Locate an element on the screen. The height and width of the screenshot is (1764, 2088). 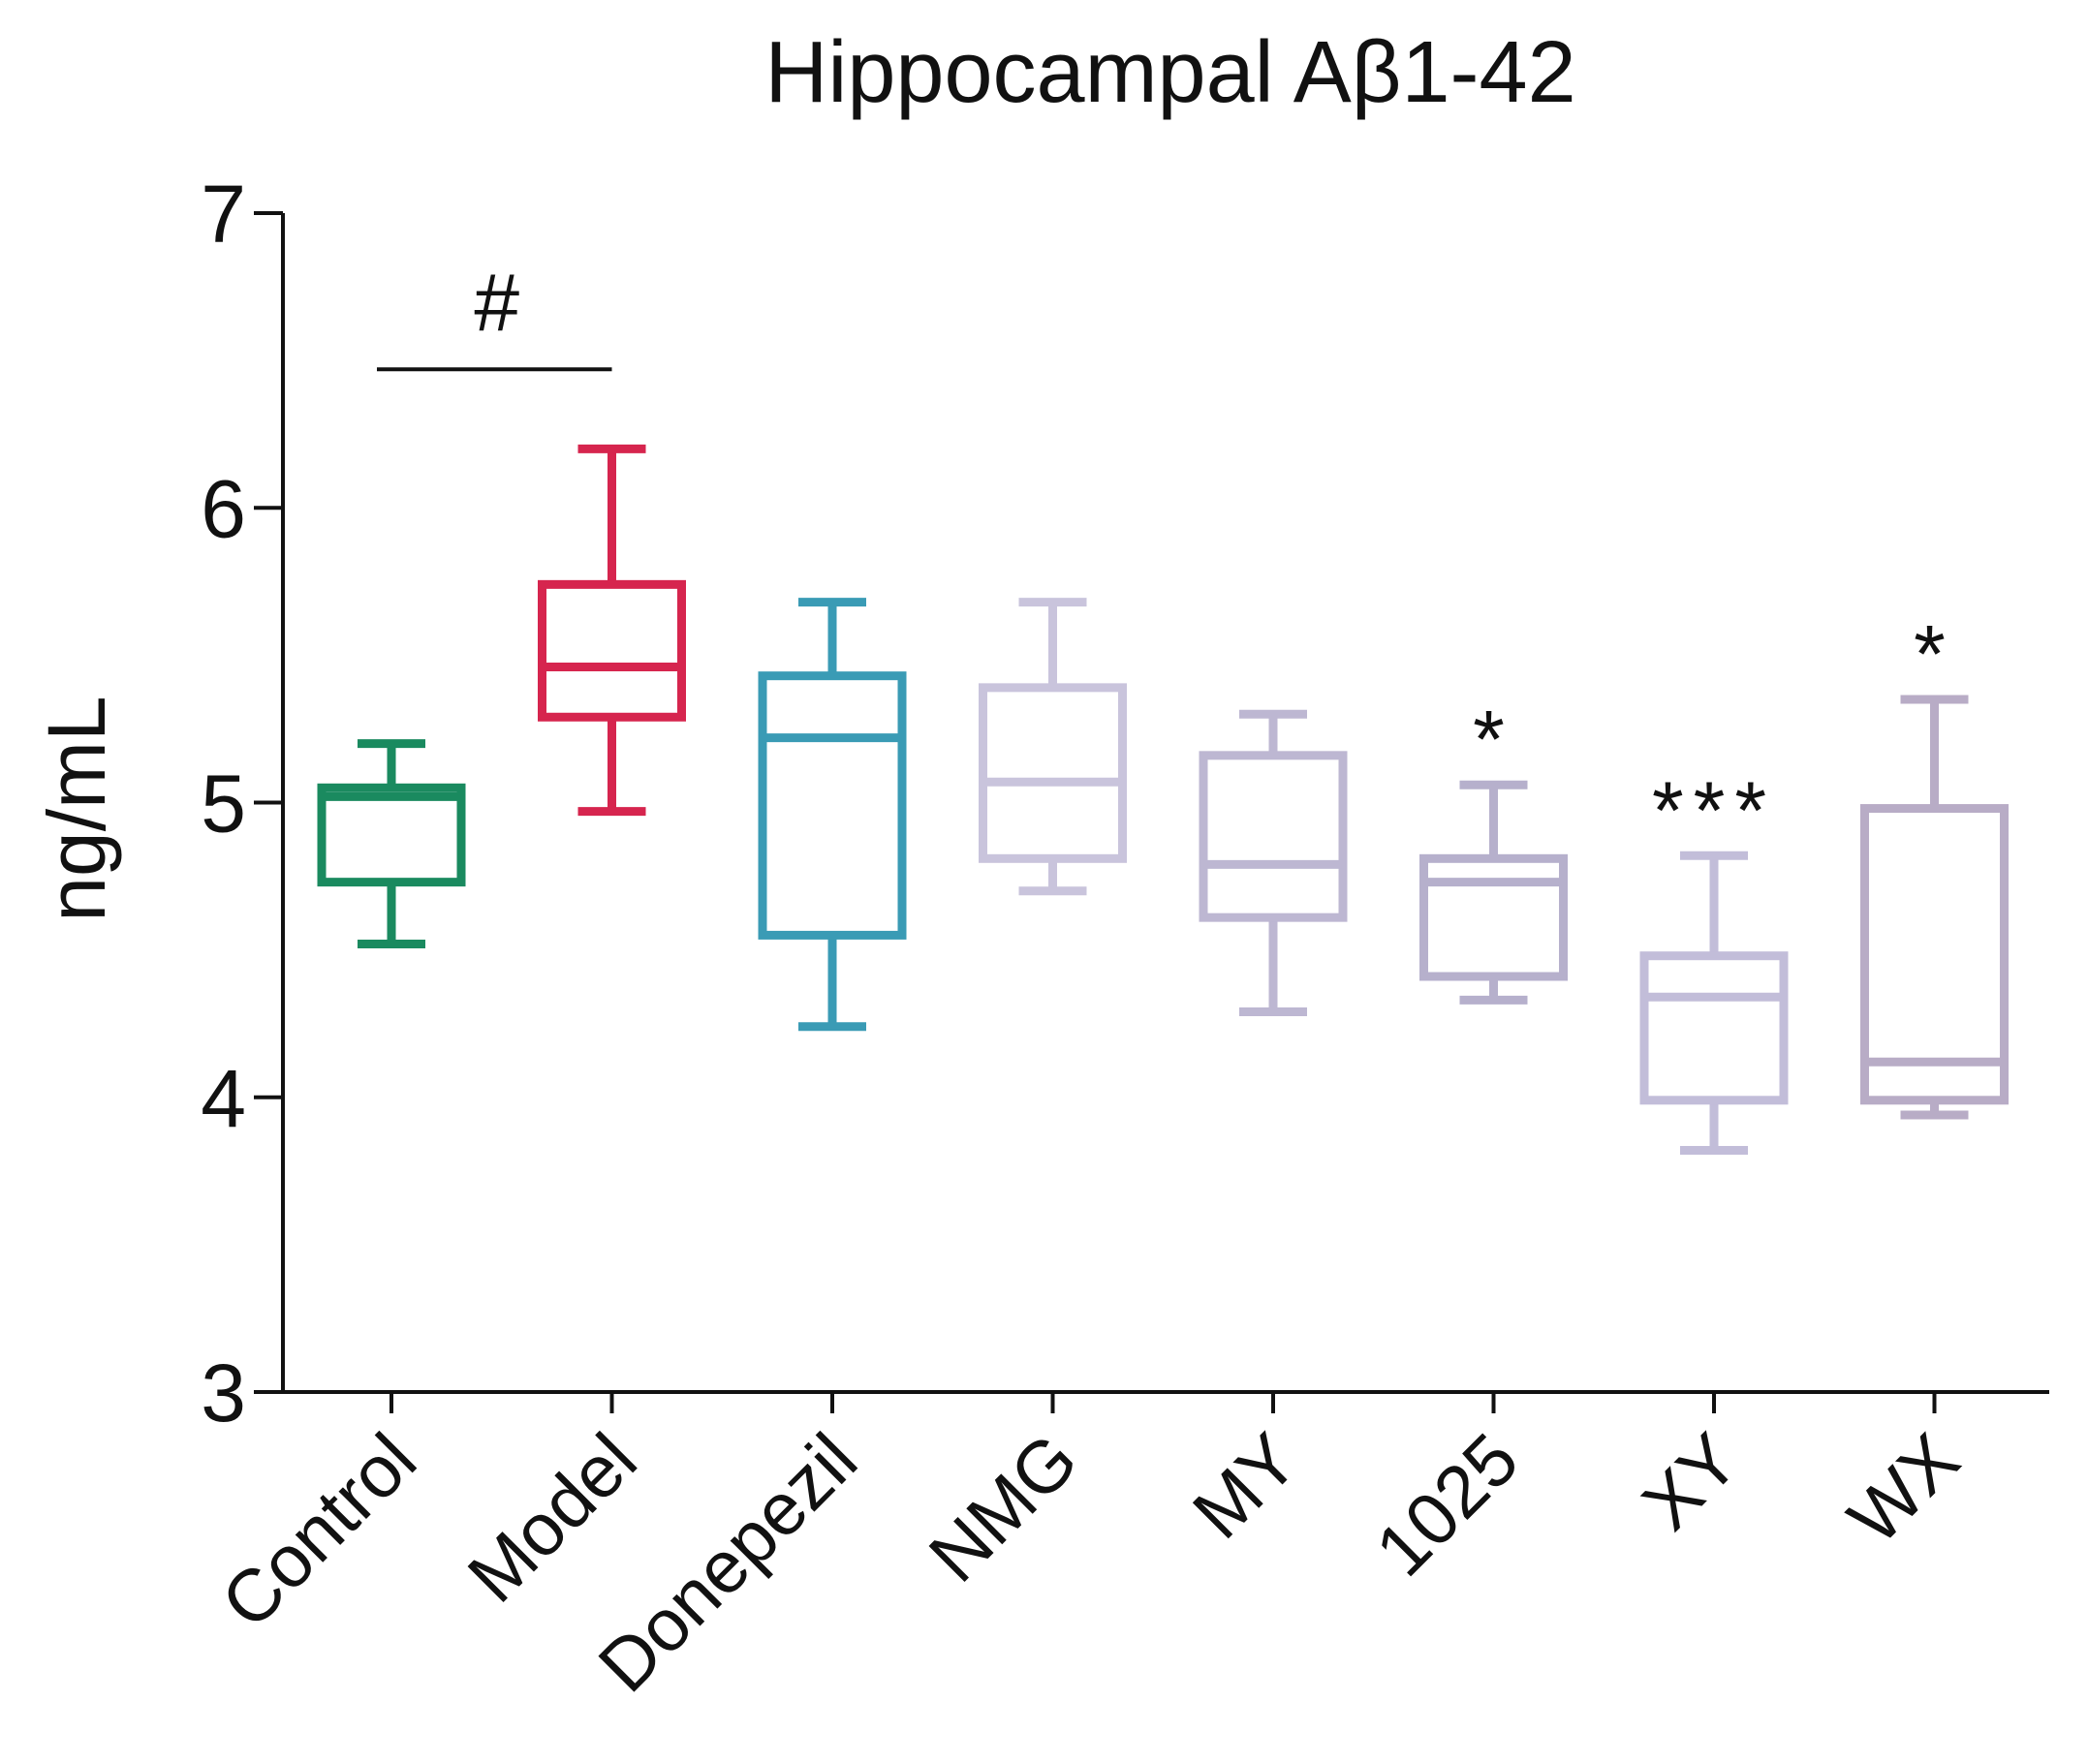
box-plot-wx is located at coordinates (1934, 907).